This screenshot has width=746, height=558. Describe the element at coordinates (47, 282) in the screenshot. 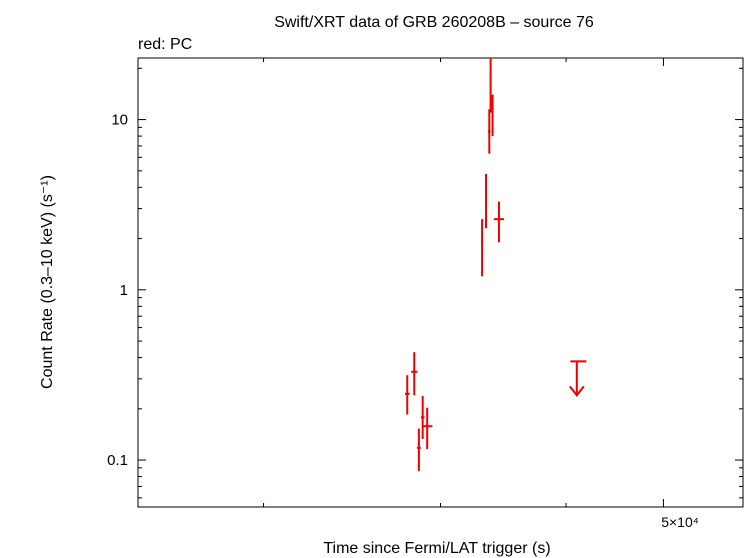

I see `y-axis-label: Count Rate (0.3–10 keV) (s⁻¹)` at that location.